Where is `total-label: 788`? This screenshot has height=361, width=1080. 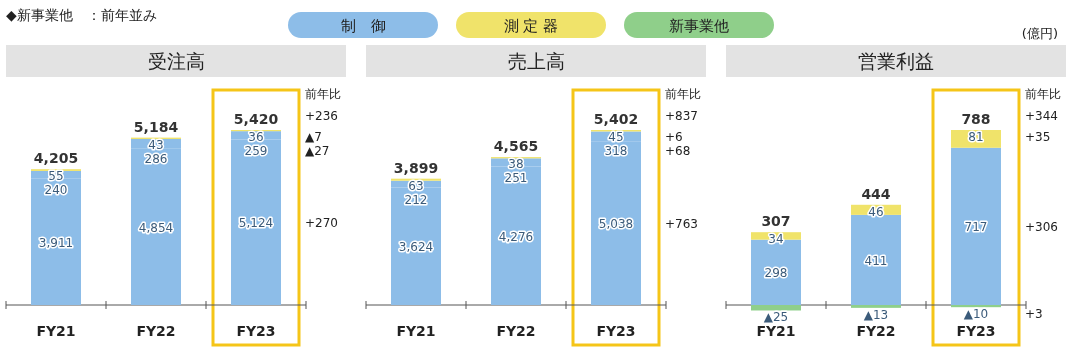
total-label: 788 is located at coordinates (976, 119).